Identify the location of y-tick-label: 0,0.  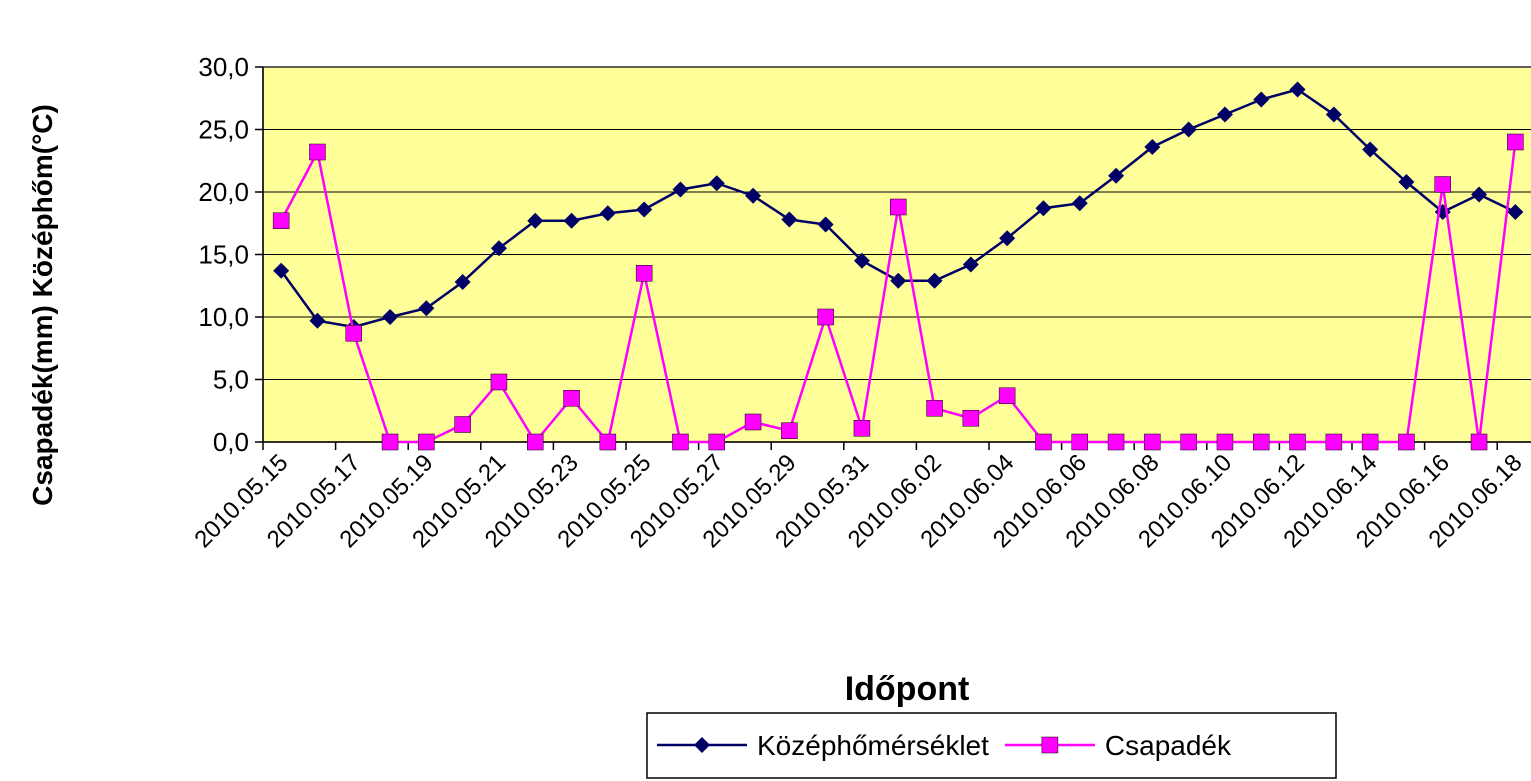
(231, 442).